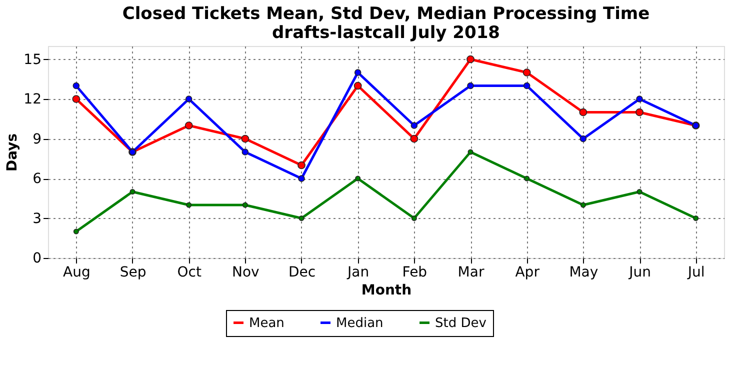 The width and height of the screenshot is (741, 378). Describe the element at coordinates (302, 272) in the screenshot. I see `x-tick-label: Dec` at that location.